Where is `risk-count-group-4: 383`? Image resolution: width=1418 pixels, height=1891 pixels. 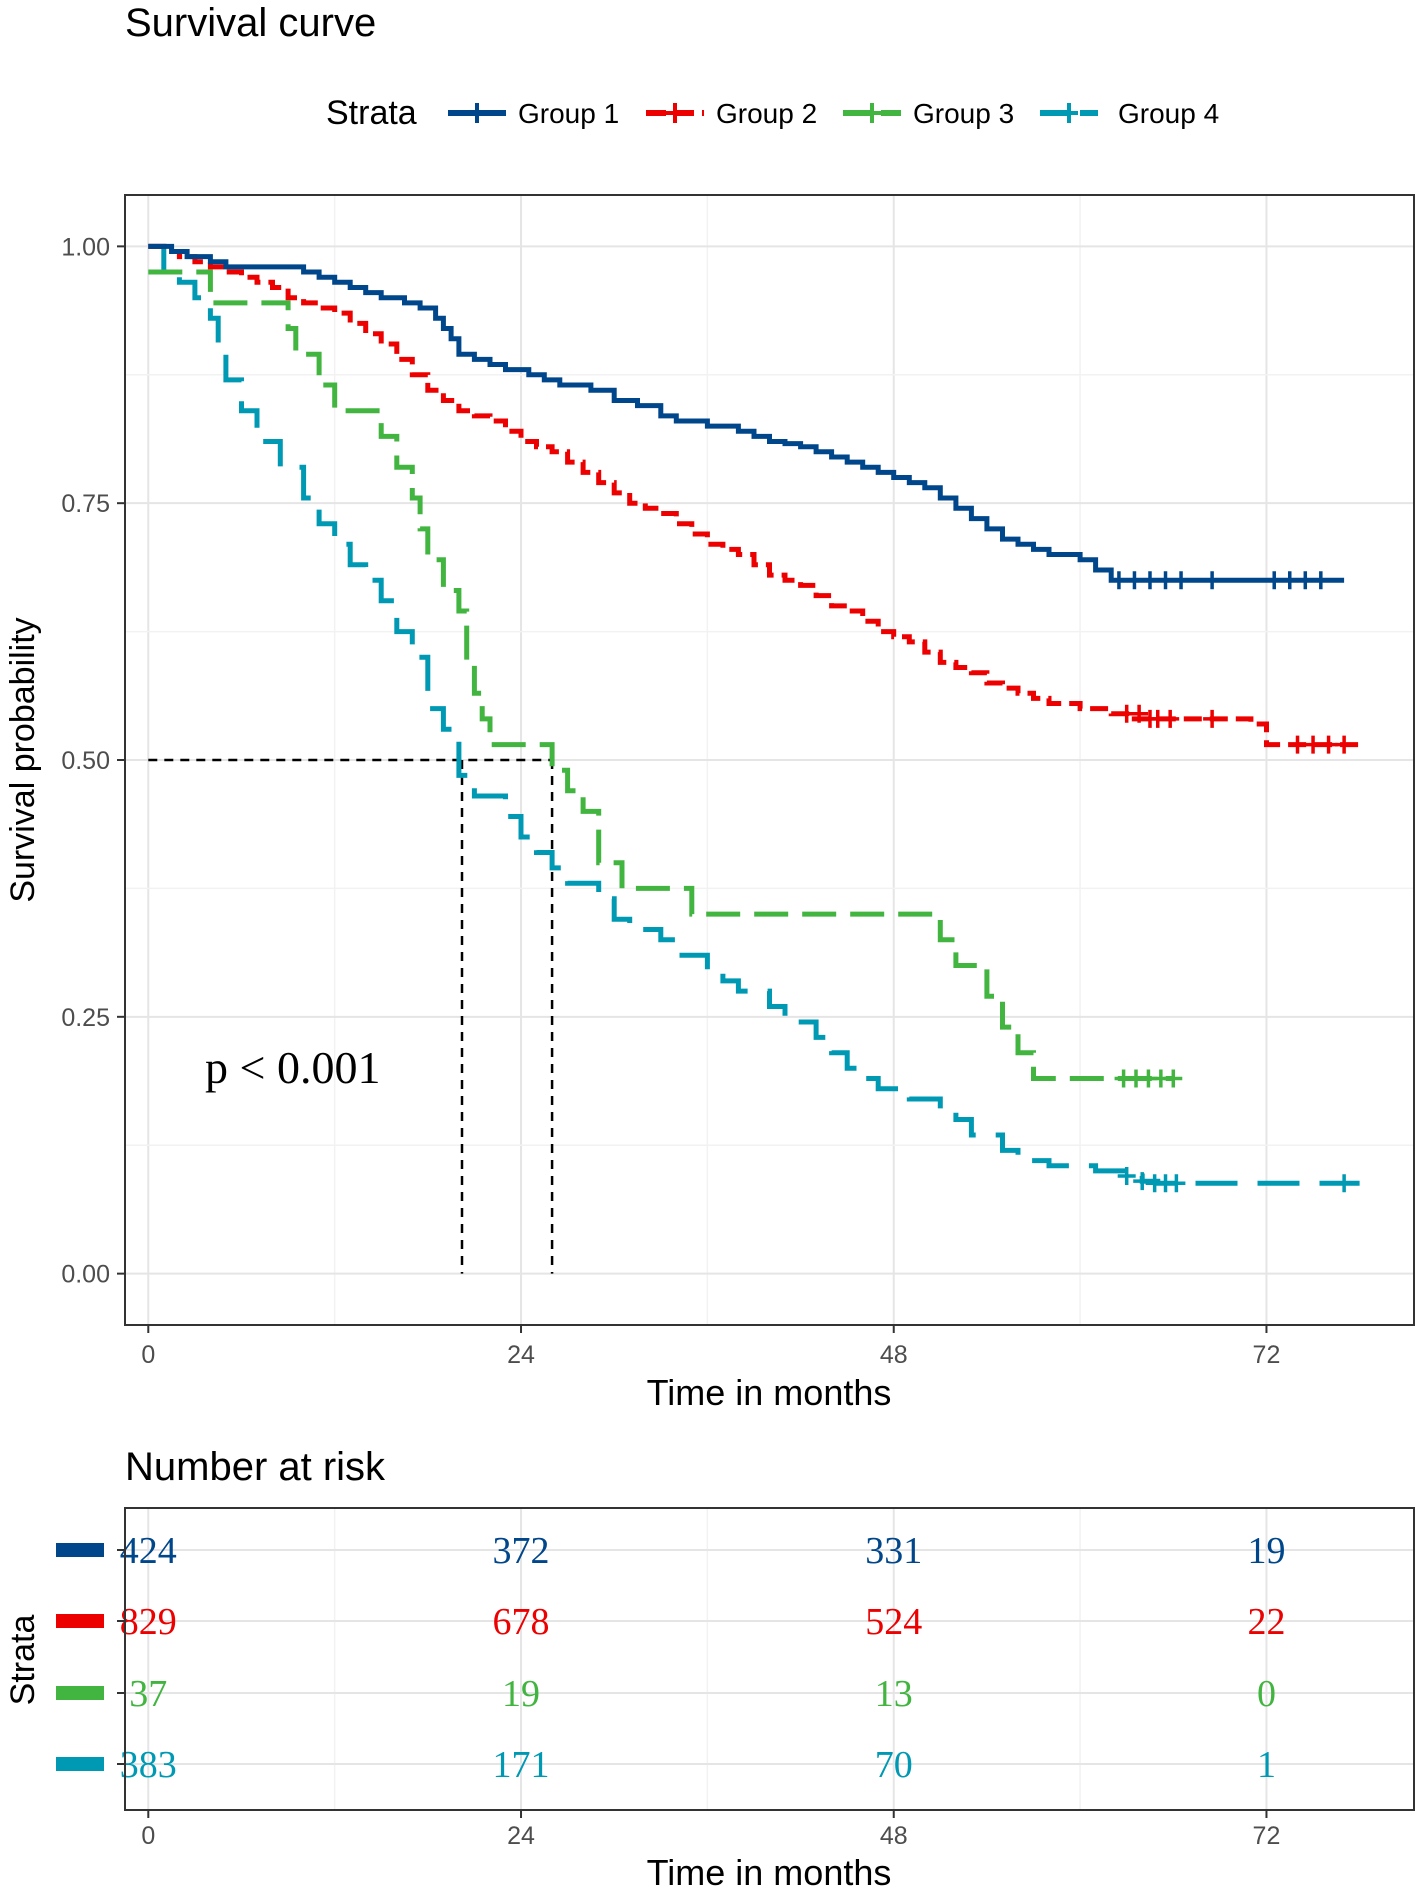
risk-count-group-4: 383 is located at coordinates (148, 1765).